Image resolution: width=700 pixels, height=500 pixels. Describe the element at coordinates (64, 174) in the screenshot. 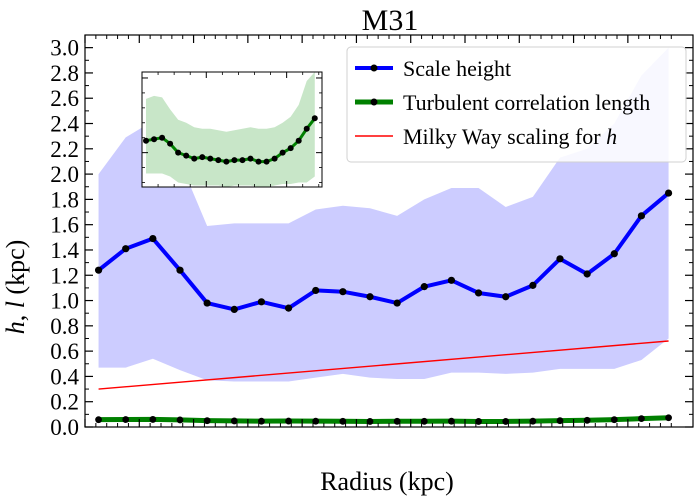

I see `y-tick-label: 2.0` at that location.